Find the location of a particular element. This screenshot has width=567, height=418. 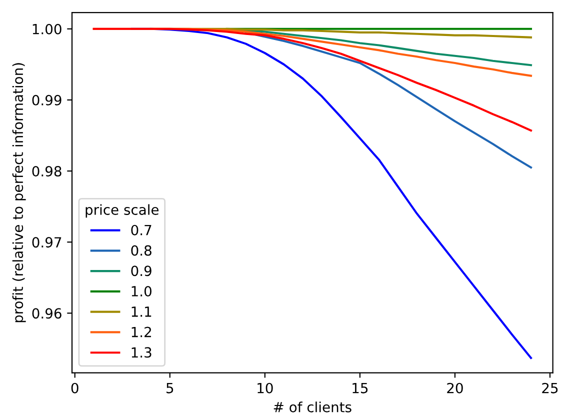

legend-label: 1.3 is located at coordinates (142, 352).